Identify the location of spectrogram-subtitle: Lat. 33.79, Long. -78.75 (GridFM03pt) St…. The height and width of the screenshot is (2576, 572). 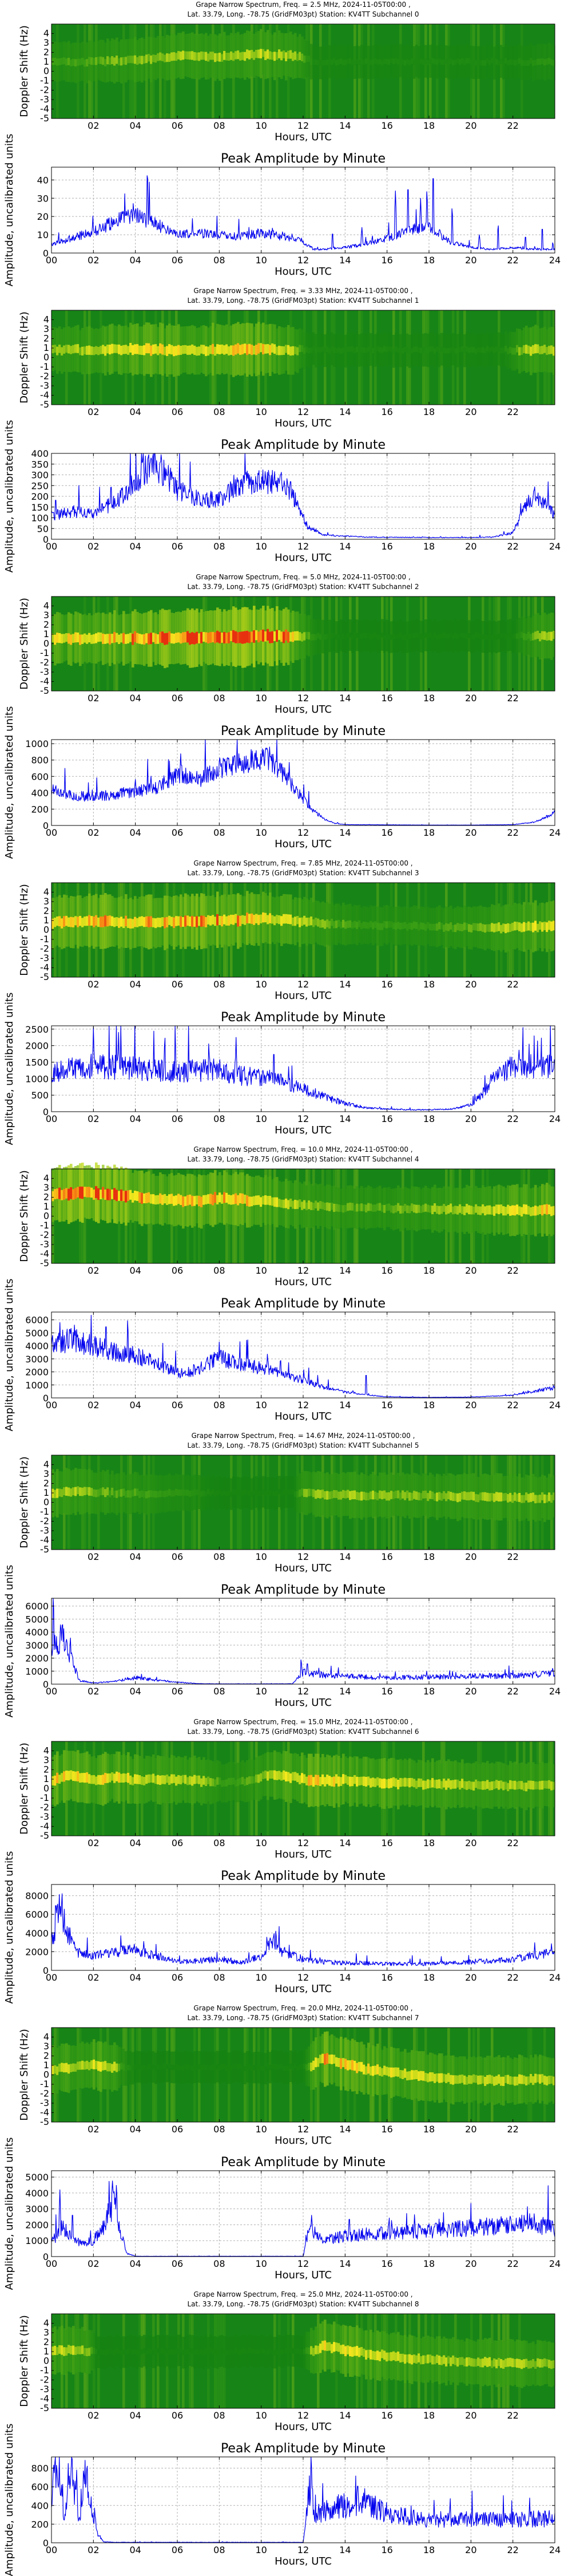
(303, 1732).